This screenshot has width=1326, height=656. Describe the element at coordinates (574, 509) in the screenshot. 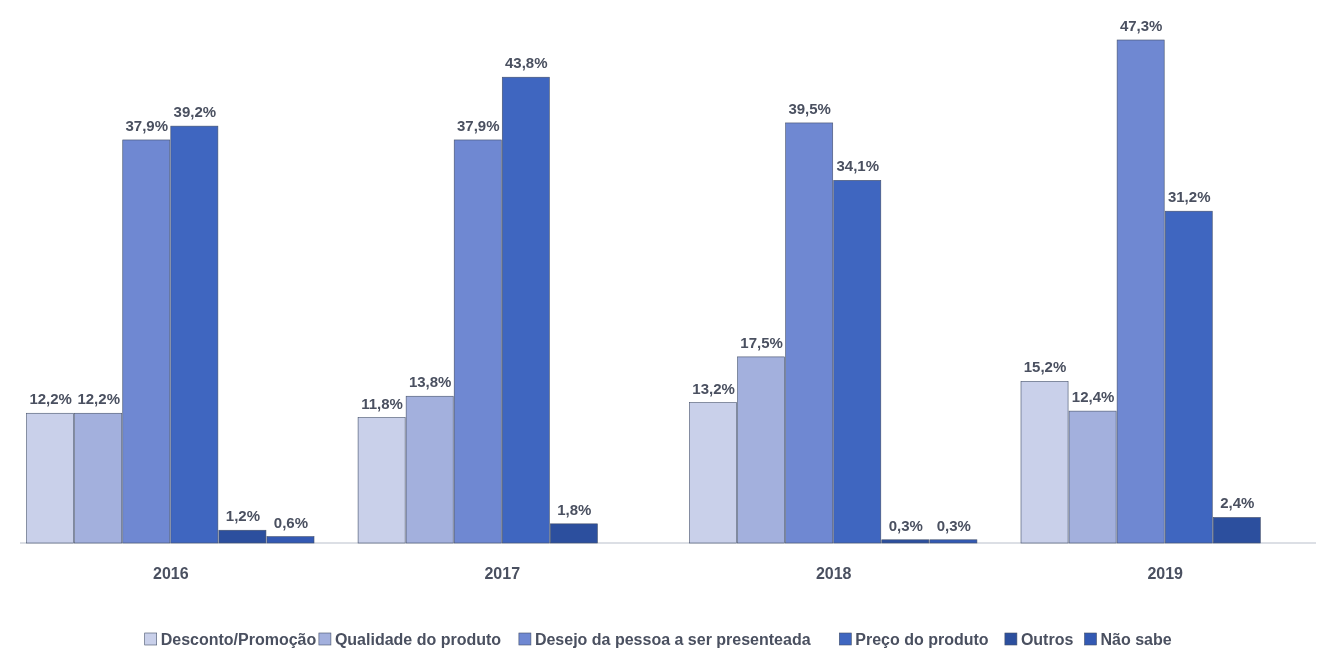

I see `data-label: 1,8%` at that location.